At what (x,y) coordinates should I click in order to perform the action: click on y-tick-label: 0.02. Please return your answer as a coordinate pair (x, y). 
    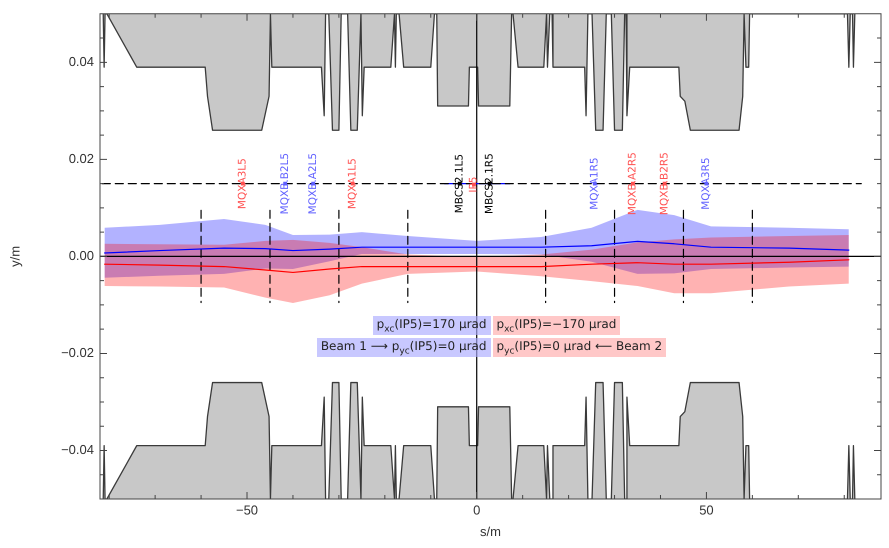
    Looking at the image, I should click on (81, 158).